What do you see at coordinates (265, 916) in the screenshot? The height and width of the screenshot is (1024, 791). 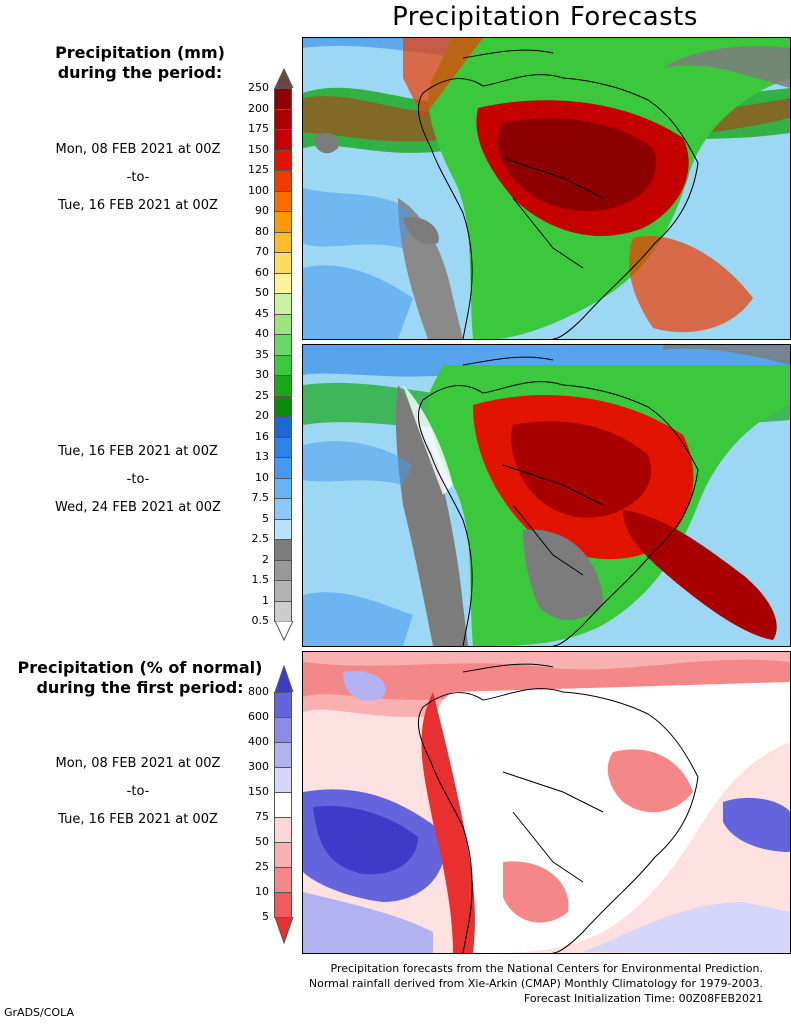 I see `percent-tick-label: 5` at bounding box center [265, 916].